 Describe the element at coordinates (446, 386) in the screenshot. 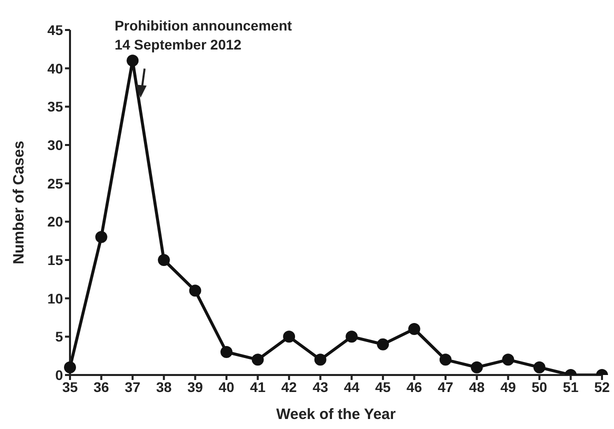

I see `x-tick-label: 47` at that location.